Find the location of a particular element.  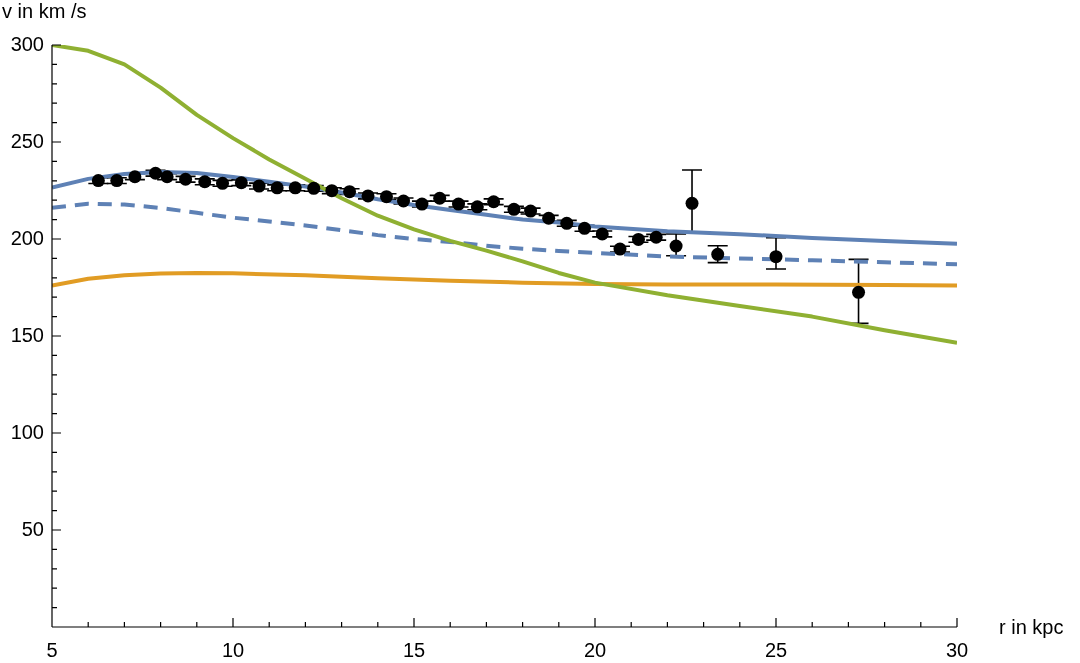

y-tick-label: 300 is located at coordinates (27, 43).